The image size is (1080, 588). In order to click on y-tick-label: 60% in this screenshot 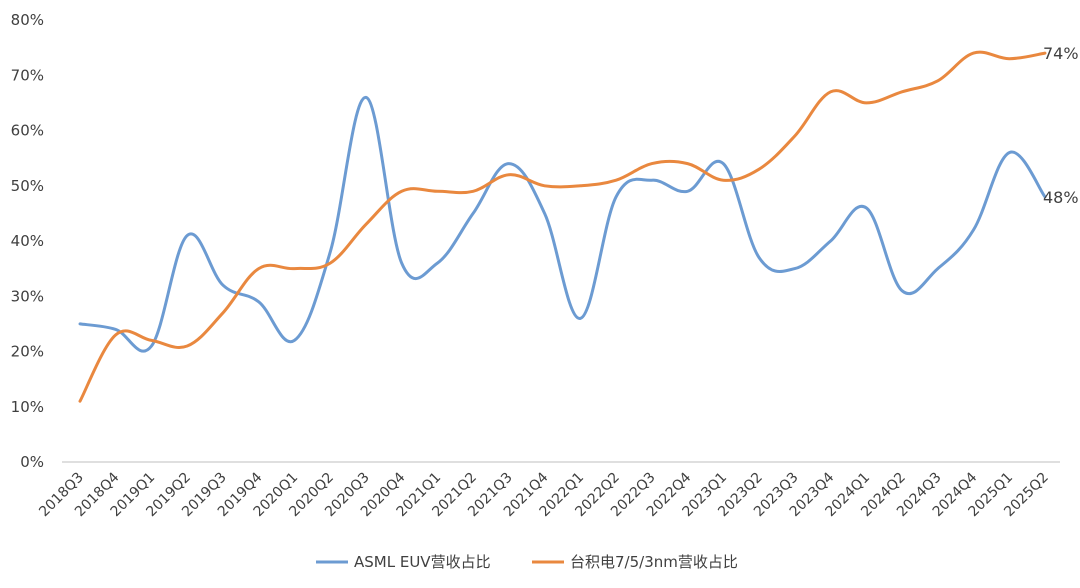, I will do `click(27, 131)`.